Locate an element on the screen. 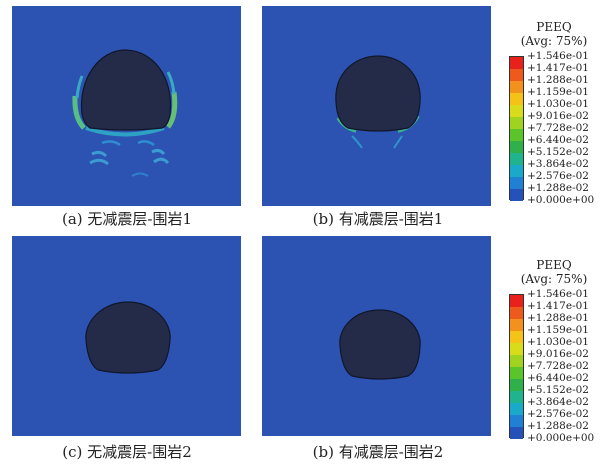 The image size is (606, 467). plastic-zone is located at coordinates (125, 124).